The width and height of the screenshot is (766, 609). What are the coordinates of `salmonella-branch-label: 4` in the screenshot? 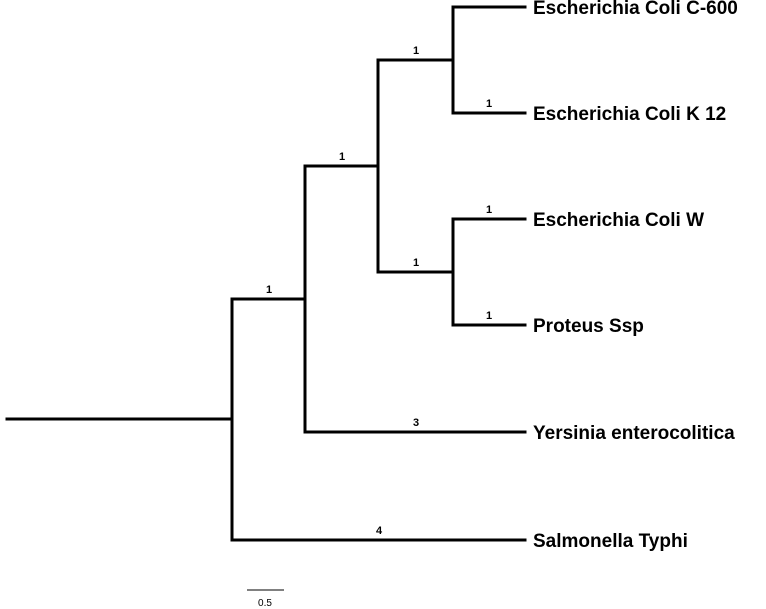 It's located at (379, 531).